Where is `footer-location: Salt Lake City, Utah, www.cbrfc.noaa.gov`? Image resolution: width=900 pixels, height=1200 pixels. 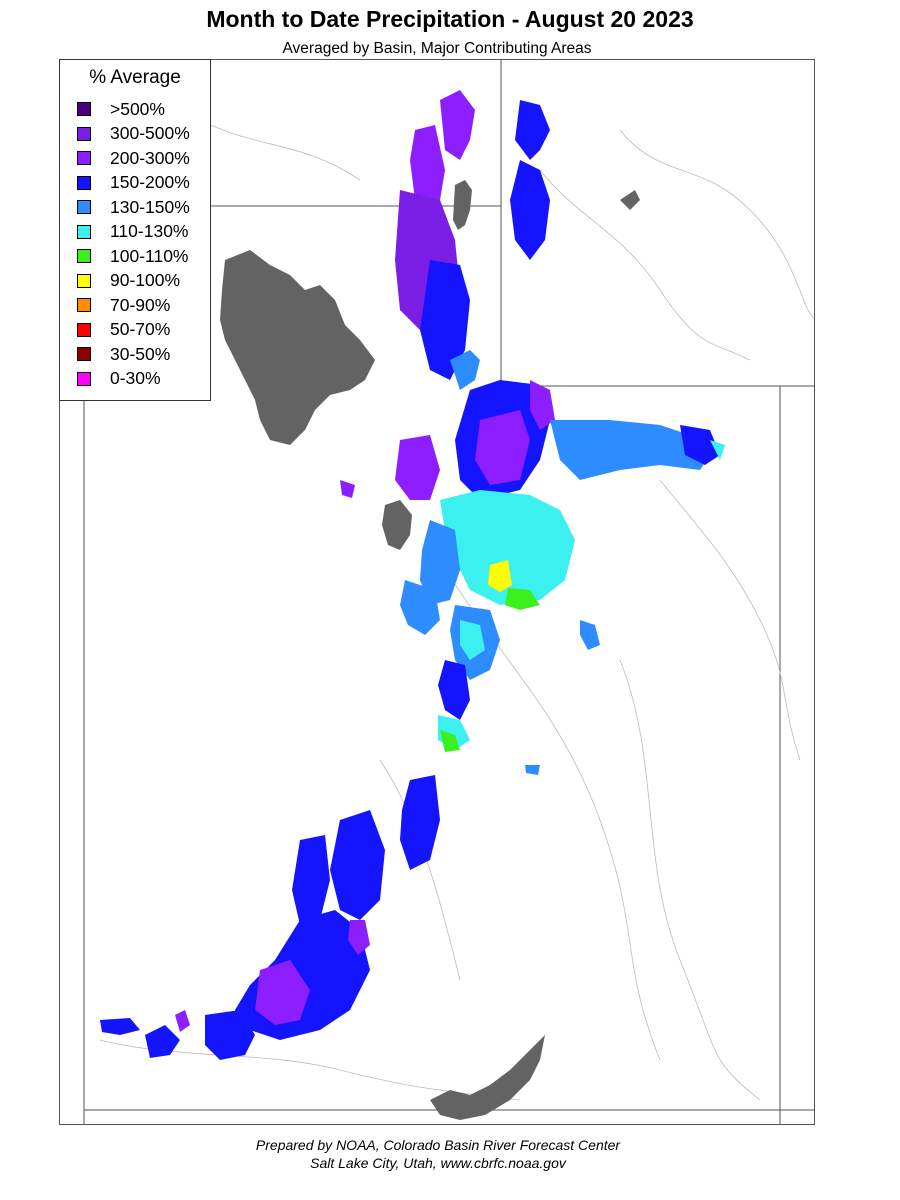 footer-location: Salt Lake City, Utah, www.cbrfc.noaa.gov is located at coordinates (438, 1163).